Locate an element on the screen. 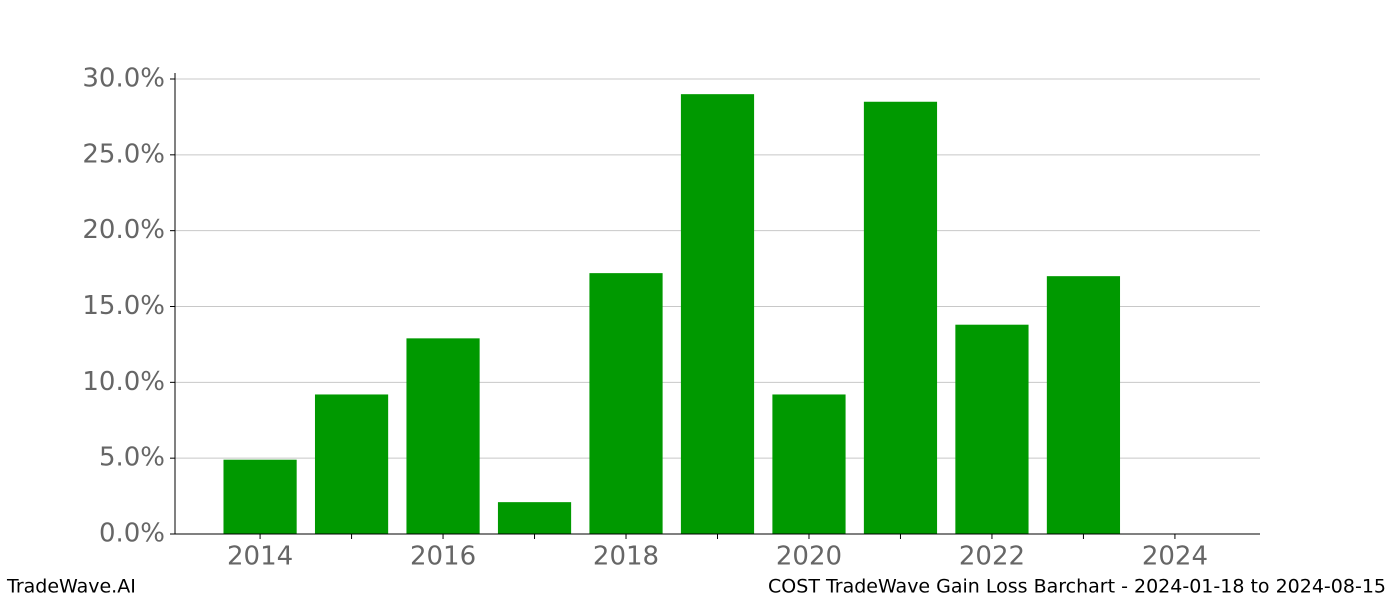 This screenshot has height=600, width=1400. x-tick-label: 2022 is located at coordinates (992, 557).